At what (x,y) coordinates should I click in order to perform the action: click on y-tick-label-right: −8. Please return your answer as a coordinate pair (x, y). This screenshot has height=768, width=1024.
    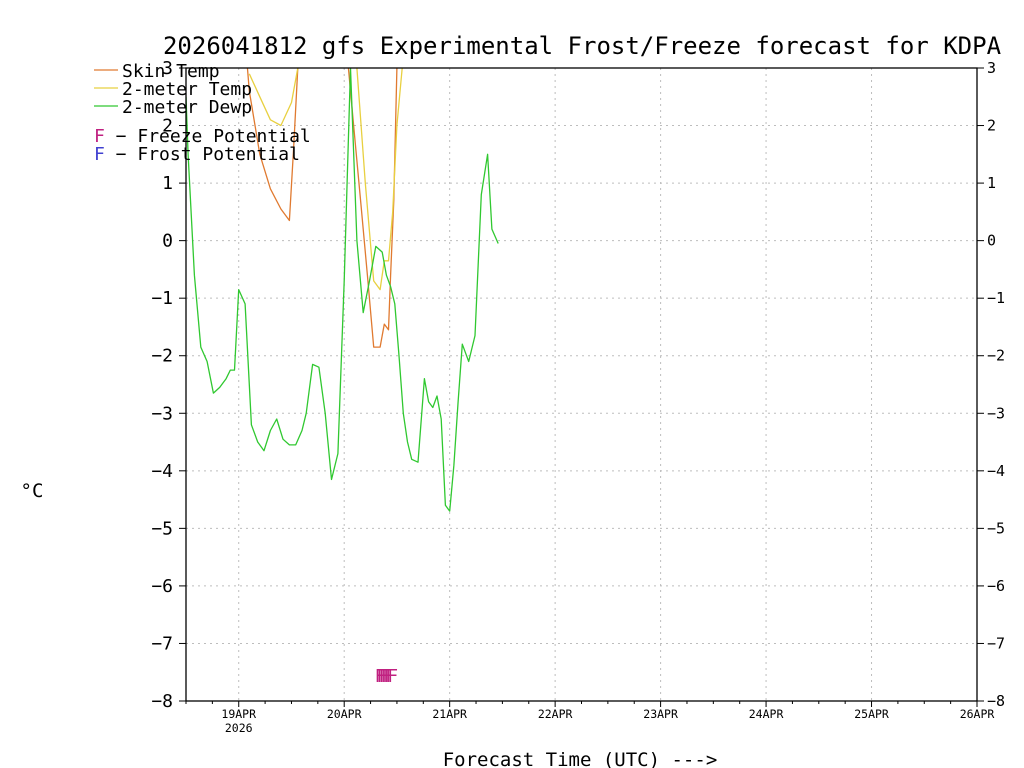
    Looking at the image, I should click on (996, 701).